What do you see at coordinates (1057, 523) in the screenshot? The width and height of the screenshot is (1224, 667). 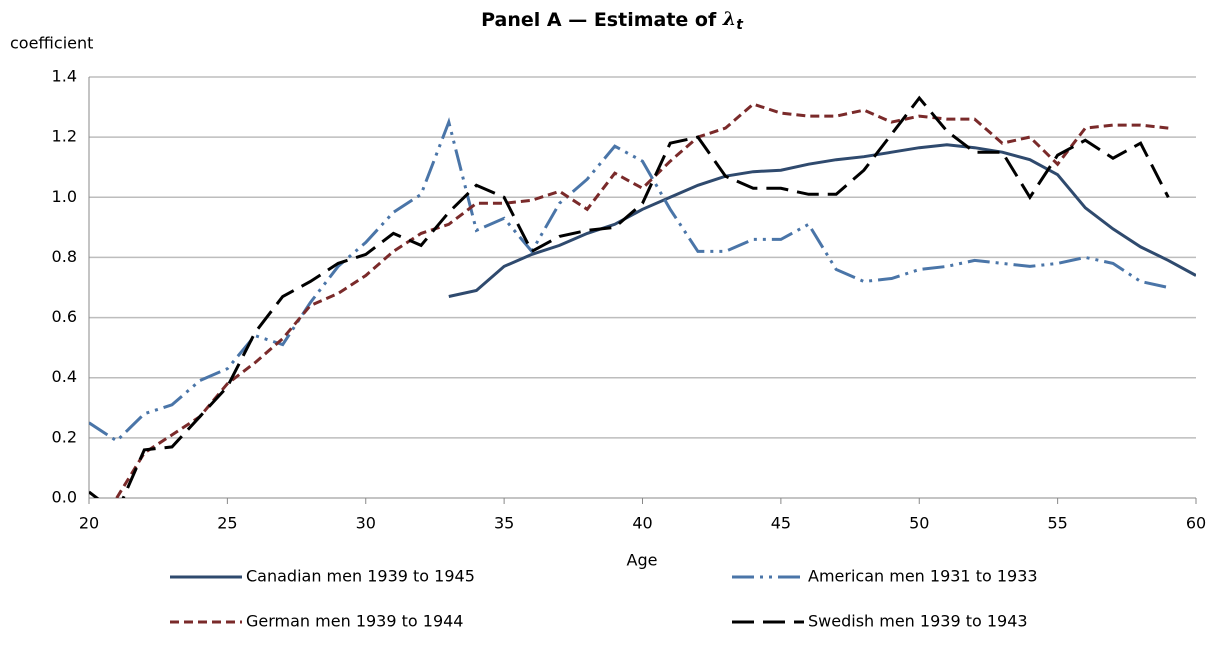 I see `x-tick-label: 55` at bounding box center [1057, 523].